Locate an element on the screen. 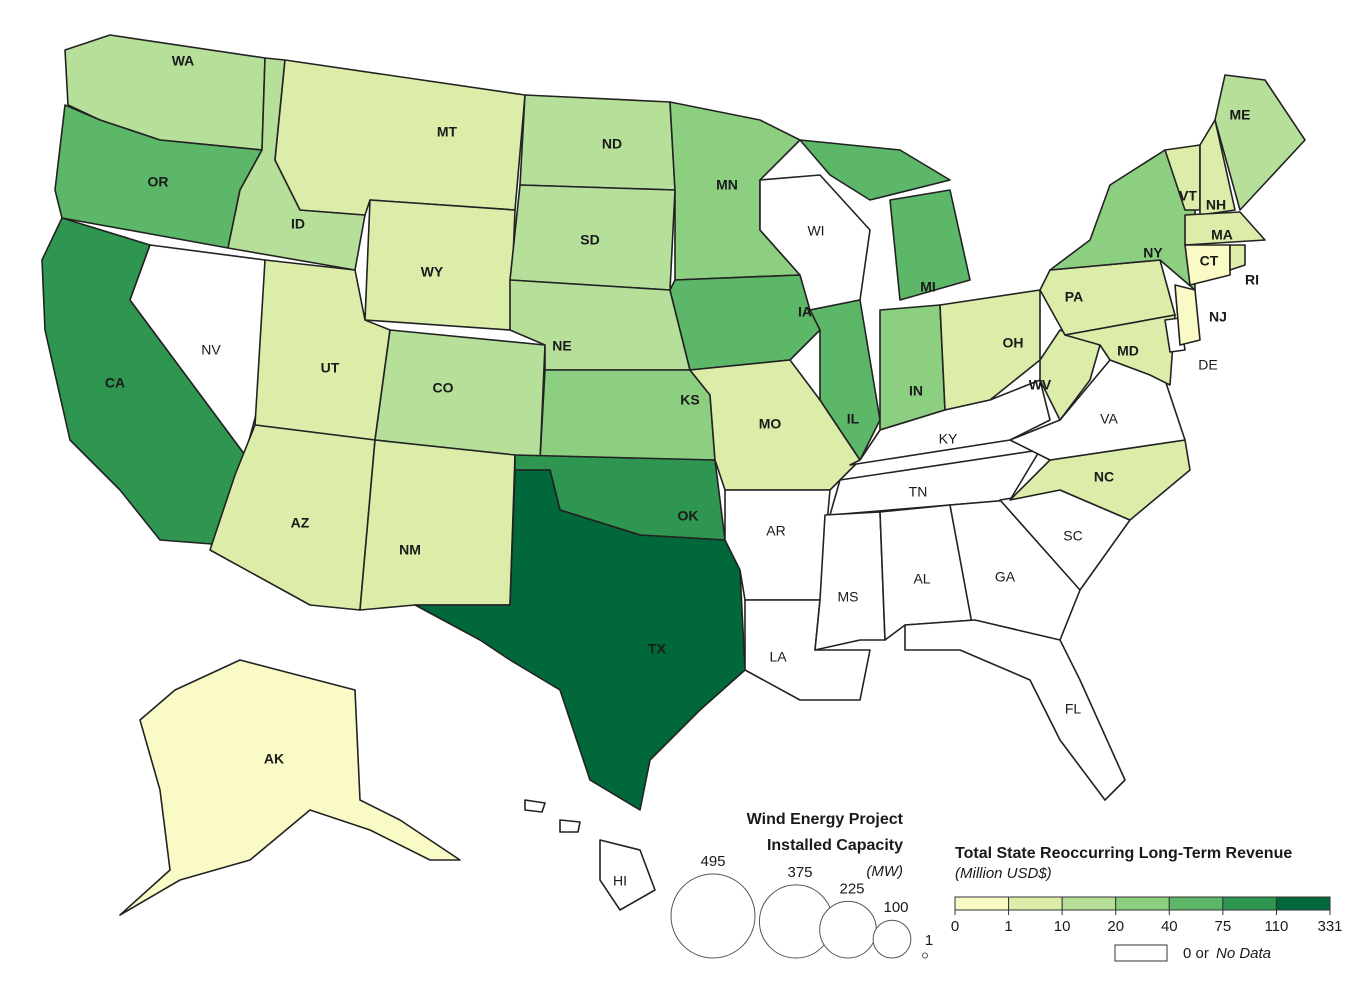 This screenshot has height=987, width=1350. state-label: DE is located at coordinates (1207, 365).